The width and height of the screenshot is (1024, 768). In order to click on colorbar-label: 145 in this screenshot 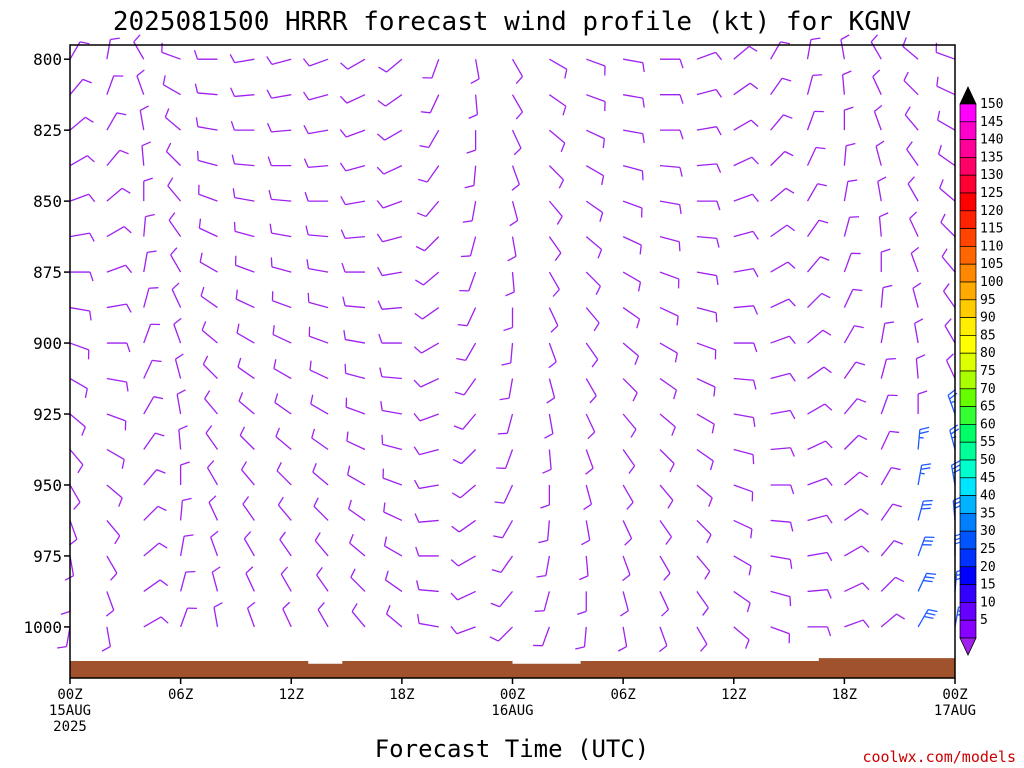, I will do `click(991, 122)`.